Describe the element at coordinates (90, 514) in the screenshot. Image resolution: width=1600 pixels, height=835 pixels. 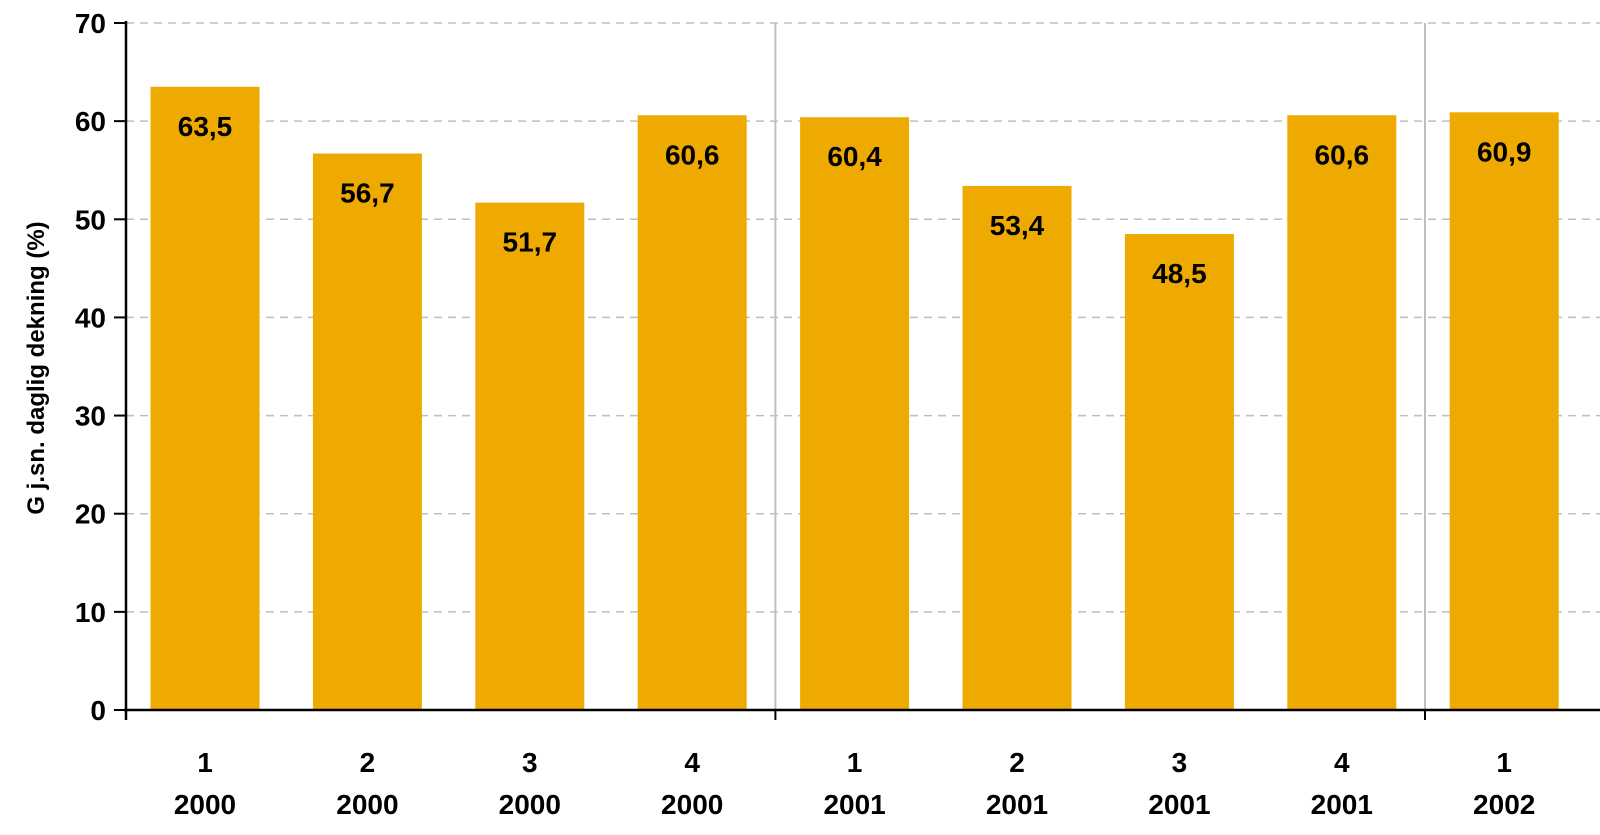
I see `y-tick-label: 20` at that location.